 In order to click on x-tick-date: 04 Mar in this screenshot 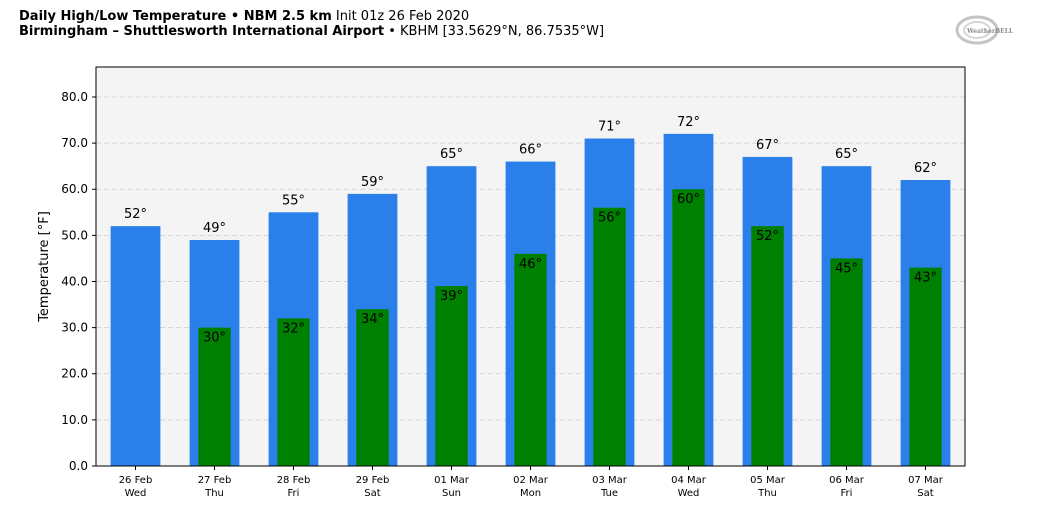, I will do `click(689, 480)`.